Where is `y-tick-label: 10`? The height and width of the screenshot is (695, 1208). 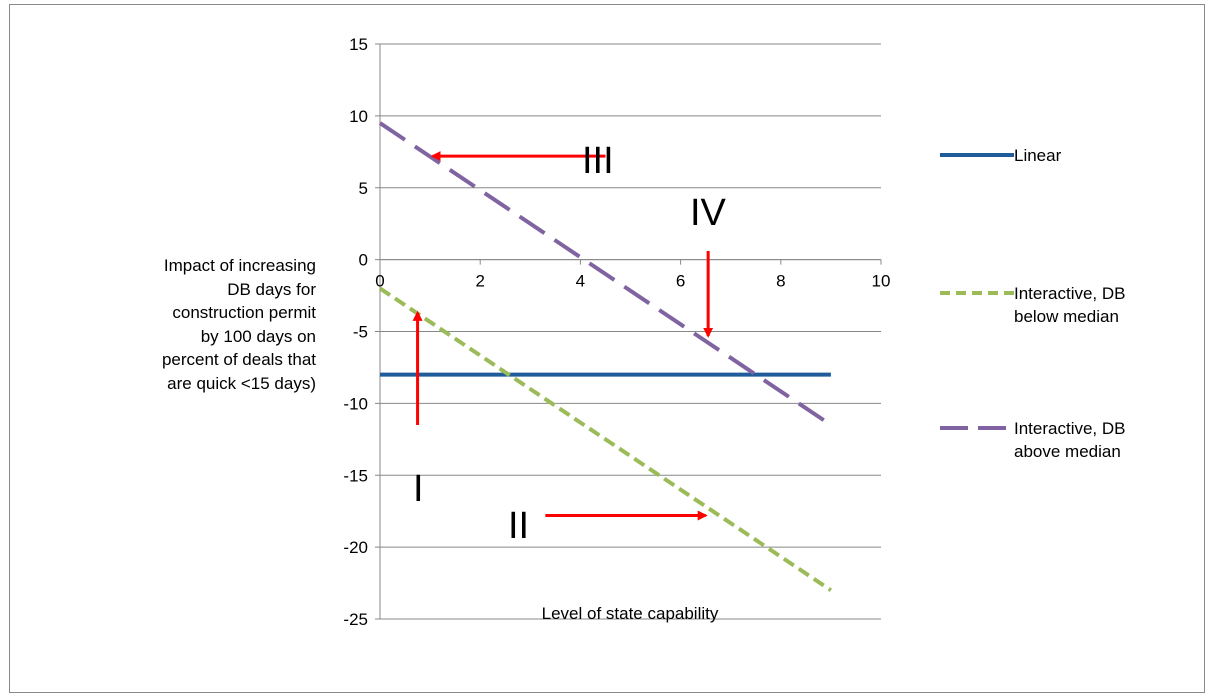 y-tick-label: 10 is located at coordinates (358, 116).